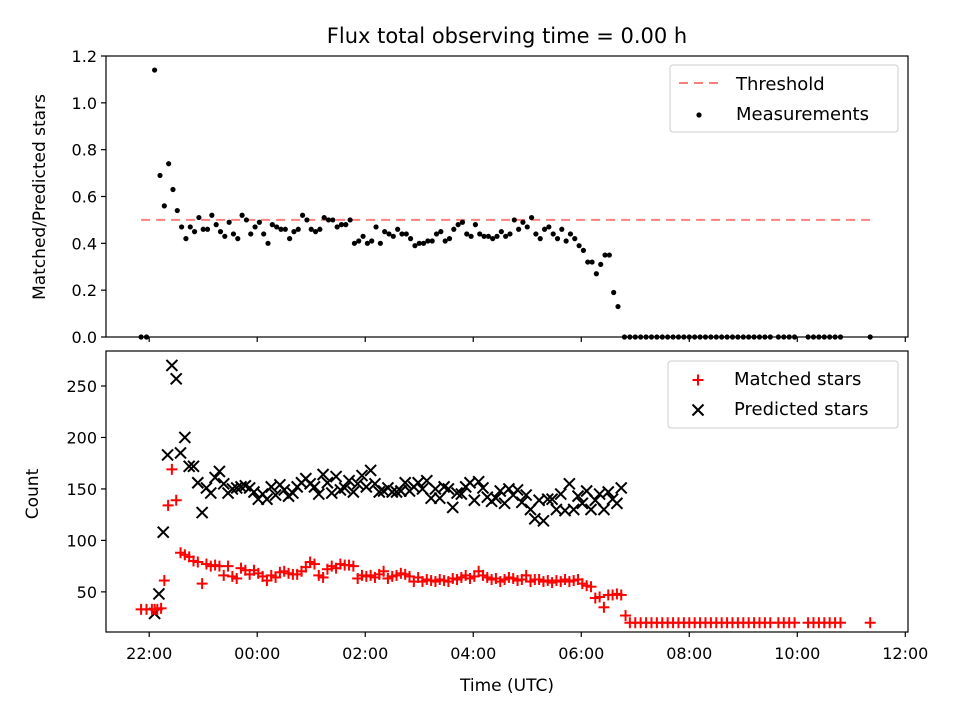 The height and width of the screenshot is (720, 960). Describe the element at coordinates (801, 409) in the screenshot. I see `legend-predicted-label: Predicted stars` at that location.